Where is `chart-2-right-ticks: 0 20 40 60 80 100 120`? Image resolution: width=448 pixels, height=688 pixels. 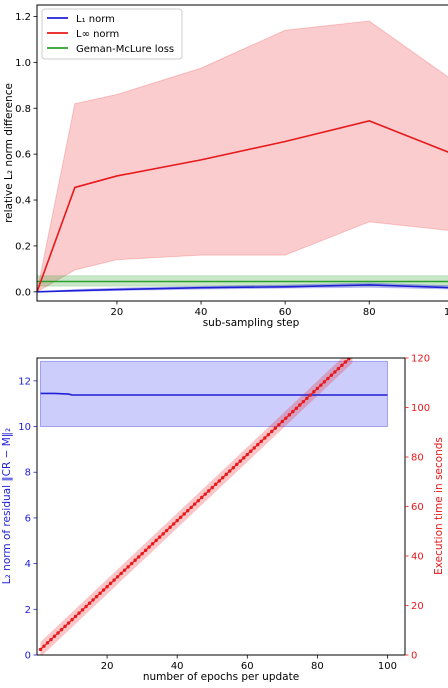 chart-2-right-ticks: 0 20 40 60 80 100 120 is located at coordinates (417, 508).